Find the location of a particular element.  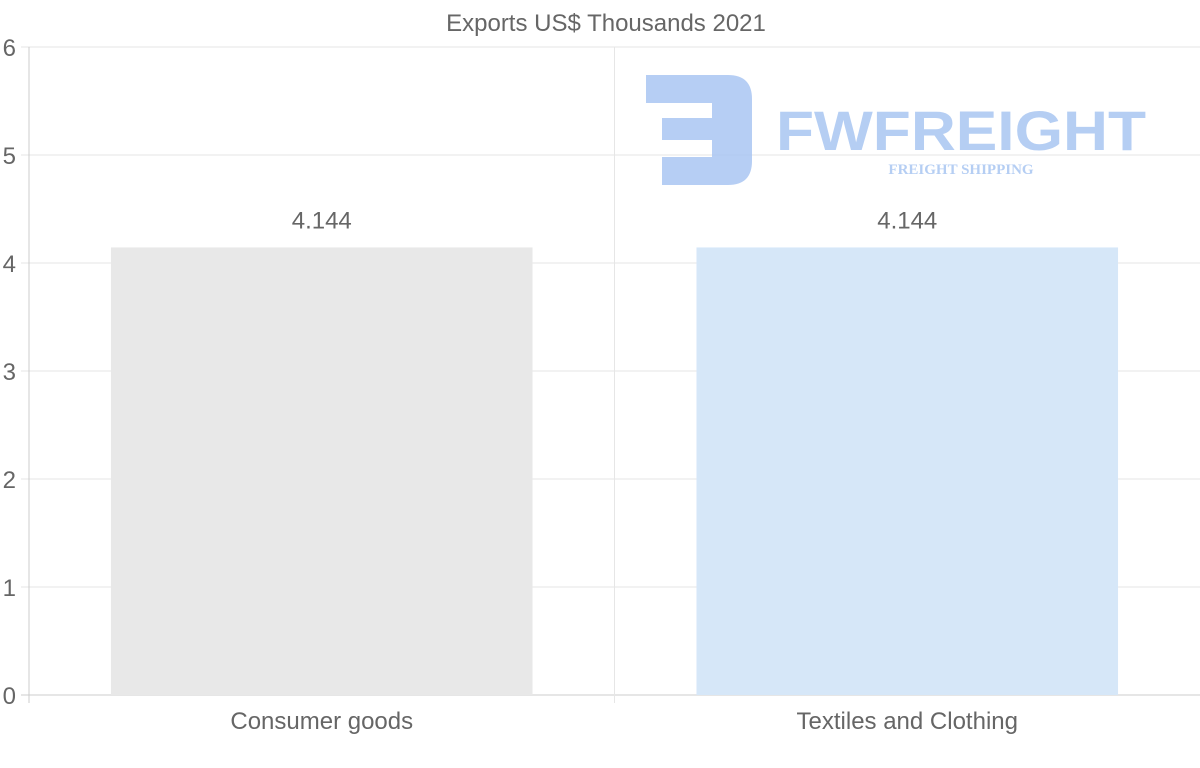

logo-tagline-text: FREIGHT SHIPPING is located at coordinates (960, 170).